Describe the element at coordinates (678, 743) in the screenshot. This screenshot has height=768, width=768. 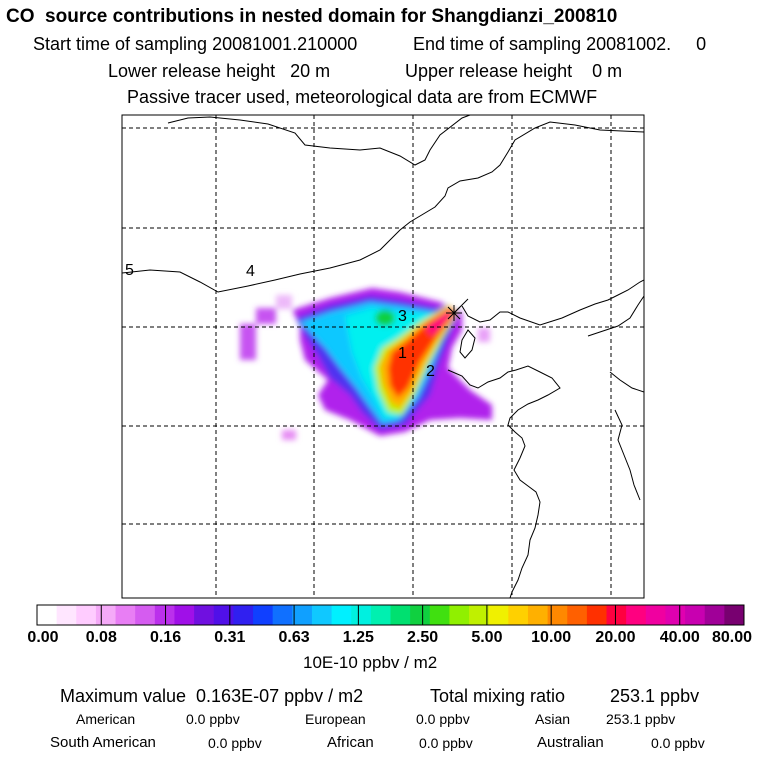
I see `region-value-australian: 0.0 ppbv` at that location.